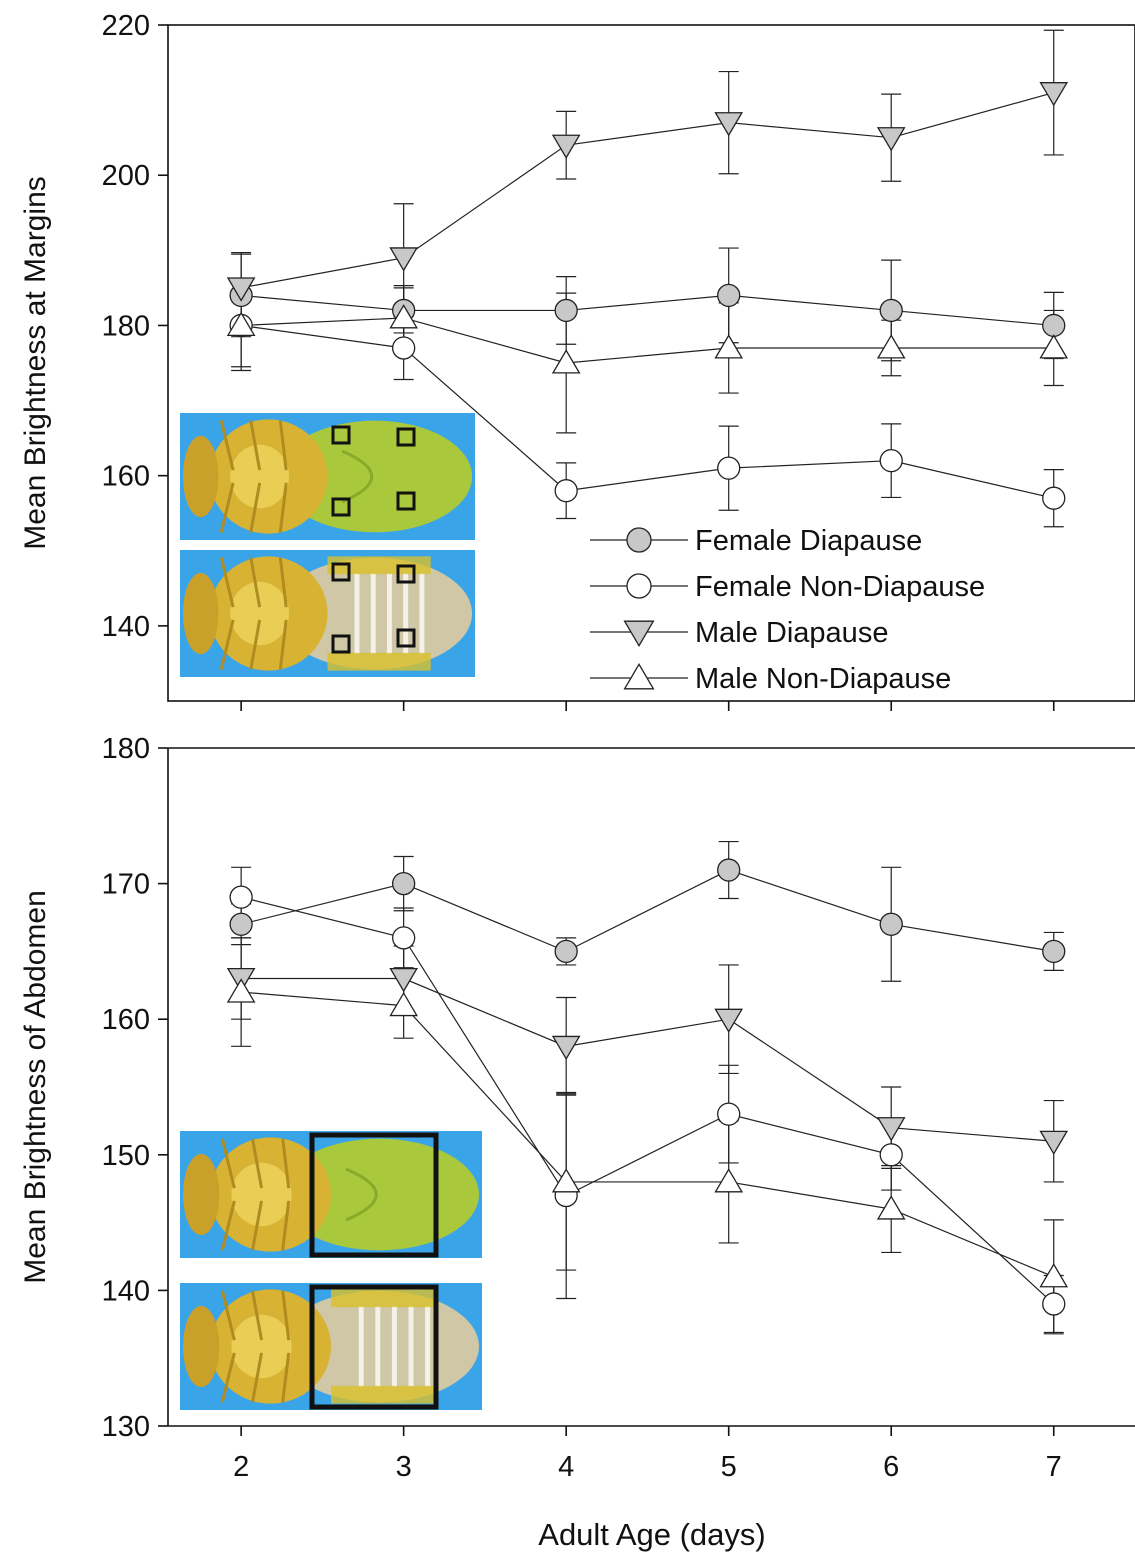 The width and height of the screenshot is (1135, 1565). I want to click on y-tick-label: 150, so click(126, 1156).